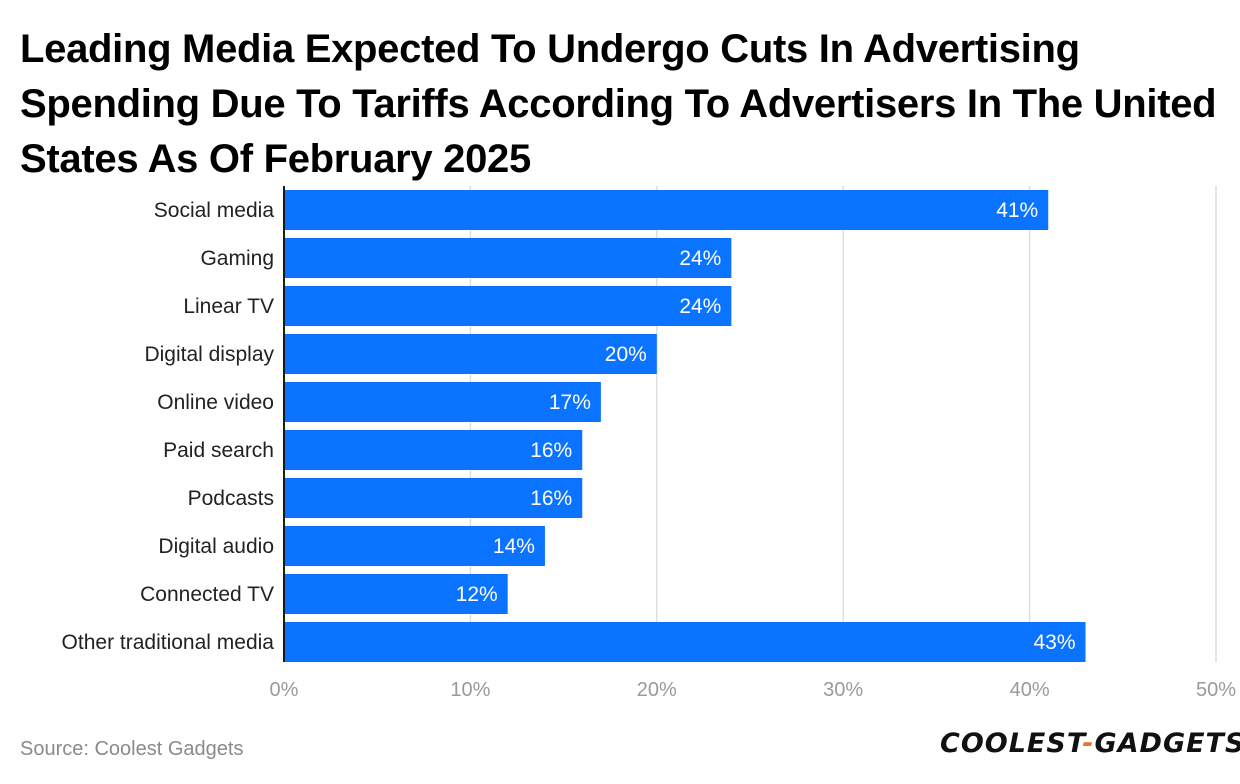 Image resolution: width=1240 pixels, height=784 pixels. I want to click on category-label: Digital display, so click(209, 354).